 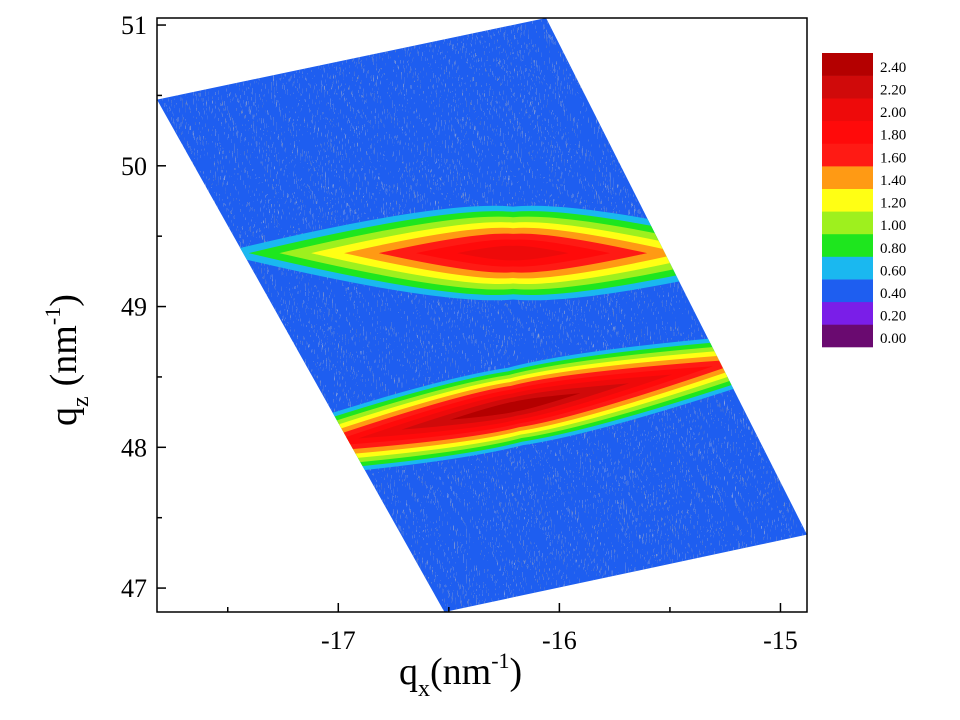 I want to click on x-tick-label: -16, so click(x=559, y=640).